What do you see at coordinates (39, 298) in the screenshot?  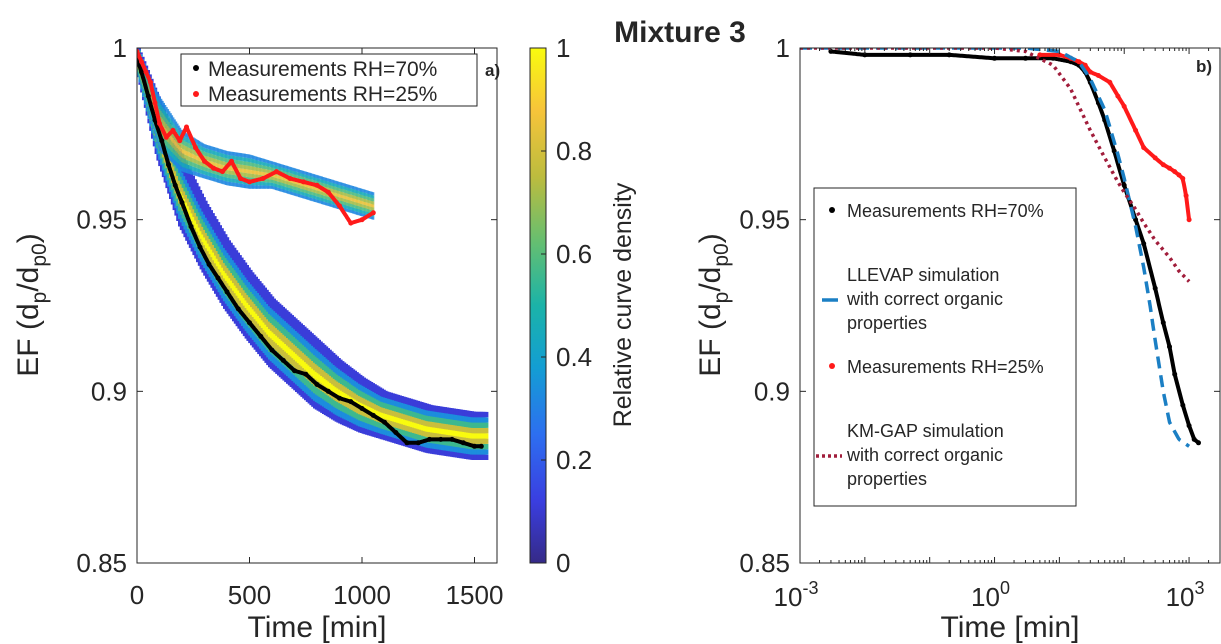 I see `panel-a-ylabel-sub1: p` at bounding box center [39, 298].